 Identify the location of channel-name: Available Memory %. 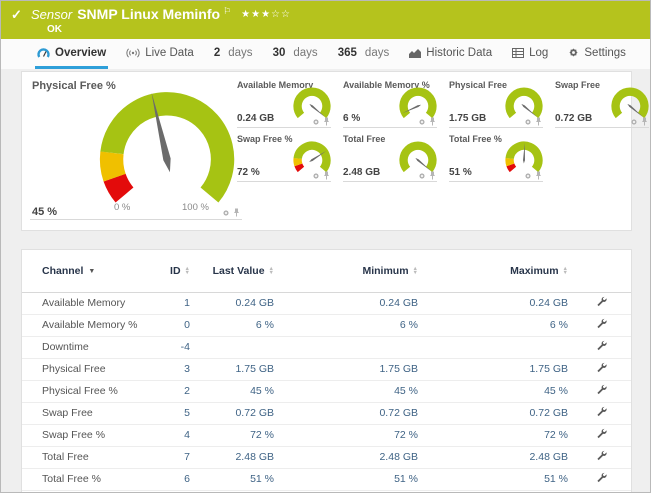
(86, 325).